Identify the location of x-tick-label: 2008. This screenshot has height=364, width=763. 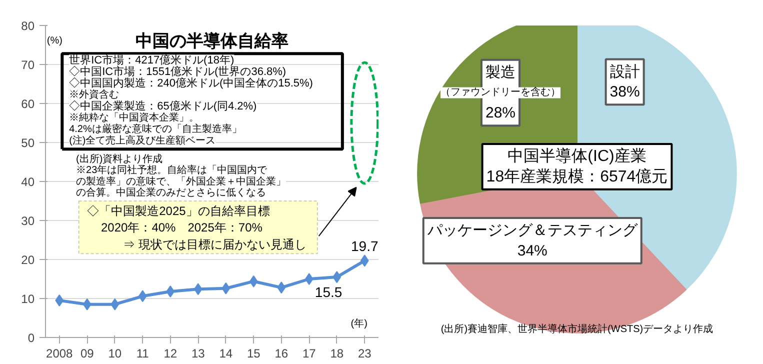
(60, 353).